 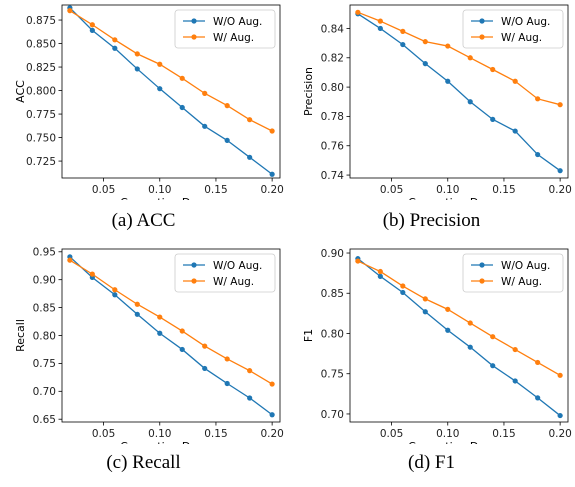 I want to click on y-tick-label: 0.875, so click(x=41, y=21).